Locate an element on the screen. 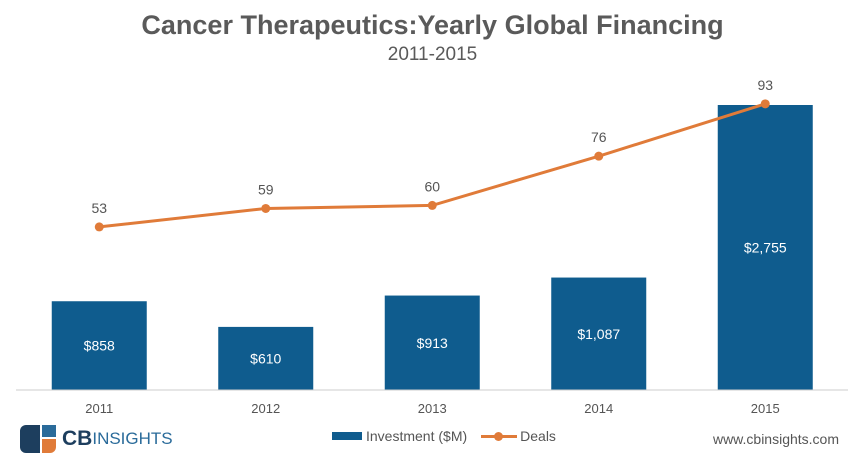  deals-label-2011: 53 is located at coordinates (99, 208).